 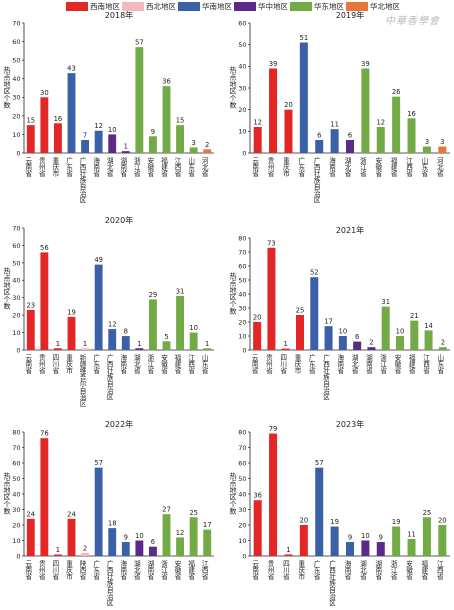 What do you see at coordinates (414, 316) in the screenshot?
I see `bar-value-label: 21` at bounding box center [414, 316].